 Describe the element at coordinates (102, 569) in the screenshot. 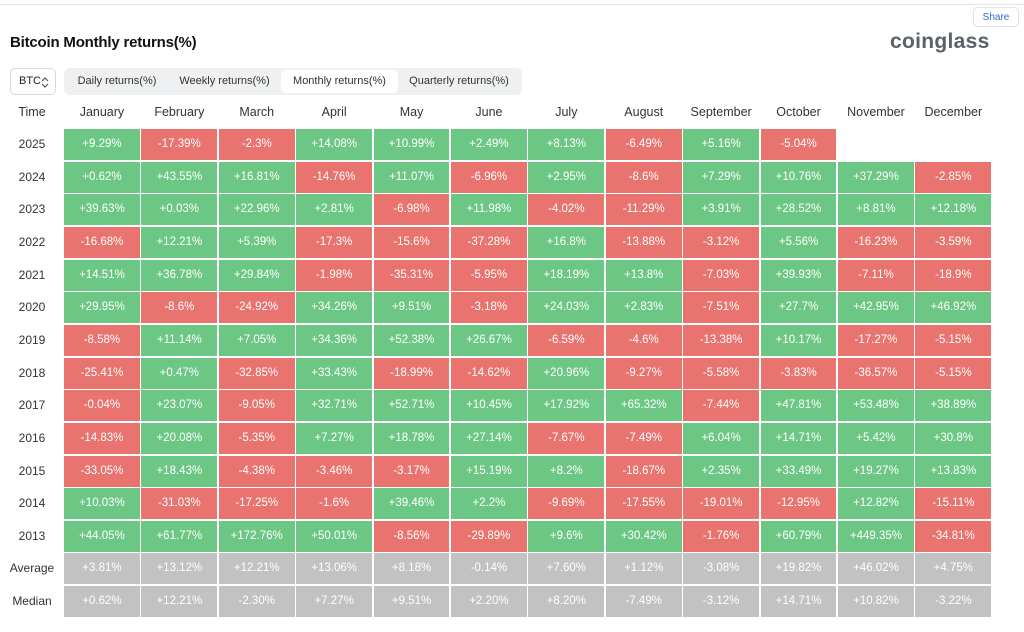

I see `return-cell: +3.81%` at that location.